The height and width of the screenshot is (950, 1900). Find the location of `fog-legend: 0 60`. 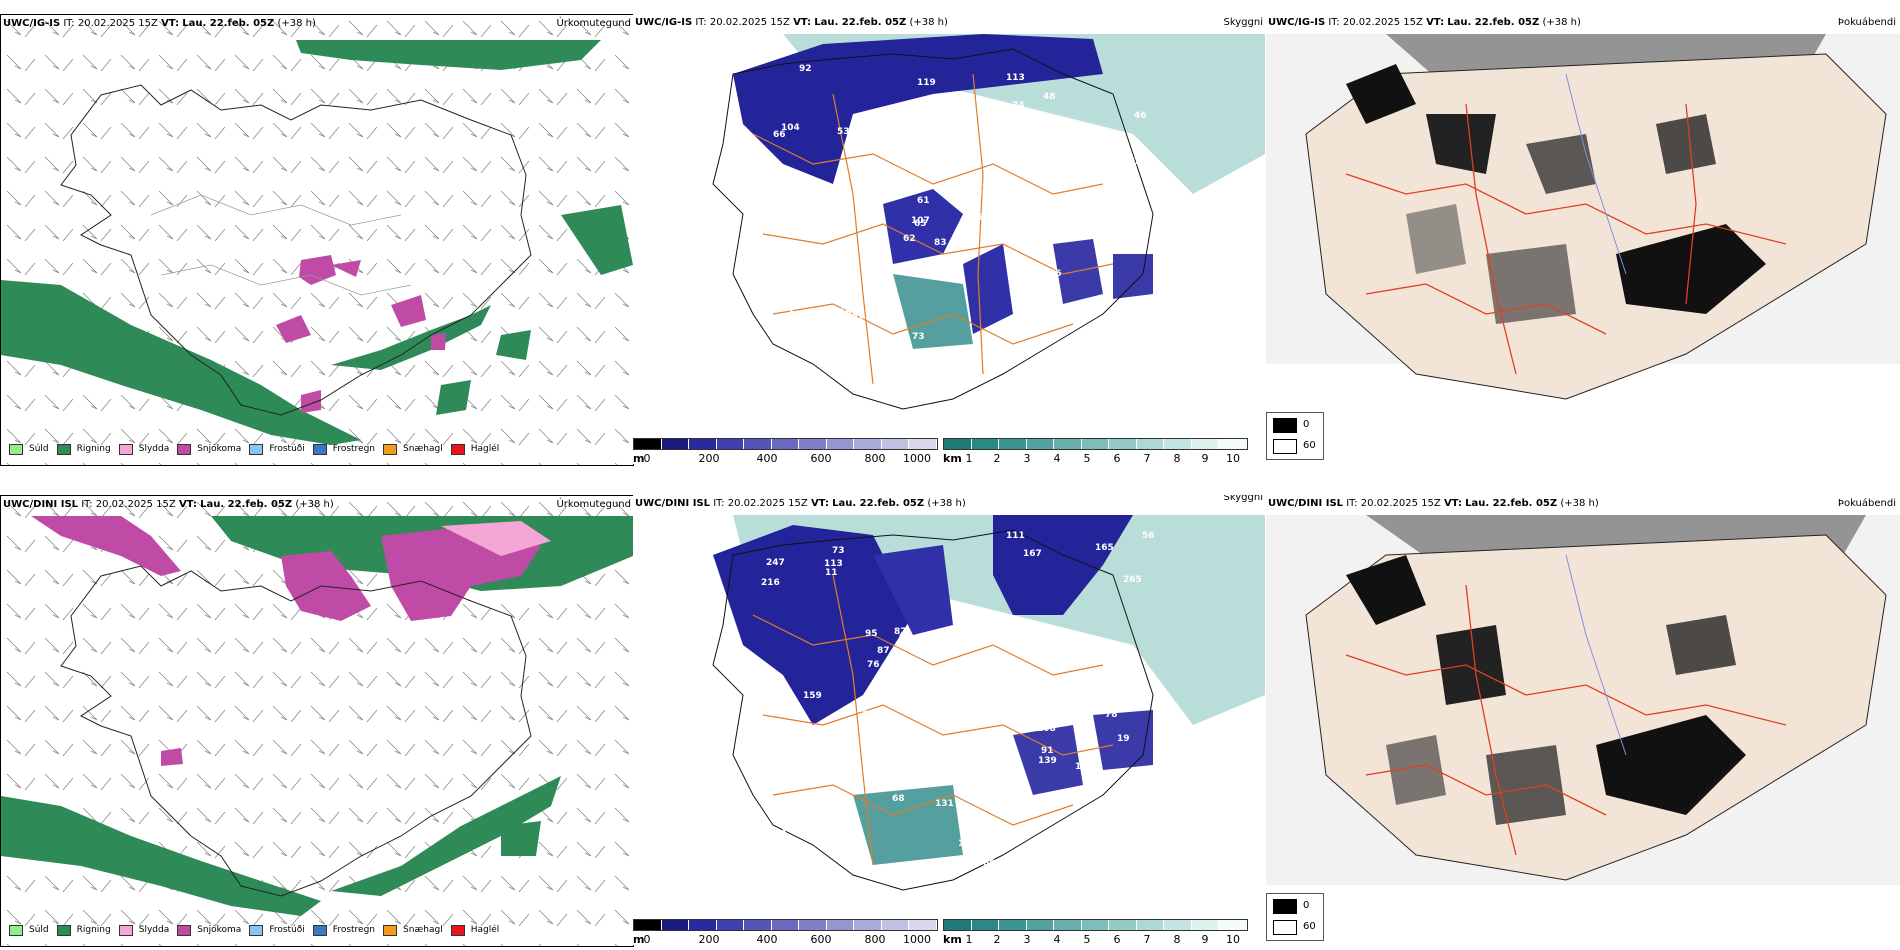

fog-legend: 0 60 is located at coordinates (1295, 436).